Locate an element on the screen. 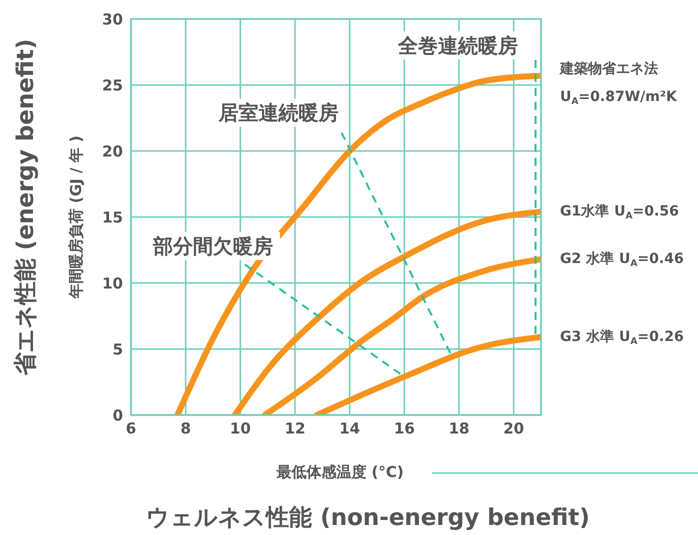 The height and width of the screenshot is (535, 698). annotation: 全巻連続暖房 is located at coordinates (457, 45).